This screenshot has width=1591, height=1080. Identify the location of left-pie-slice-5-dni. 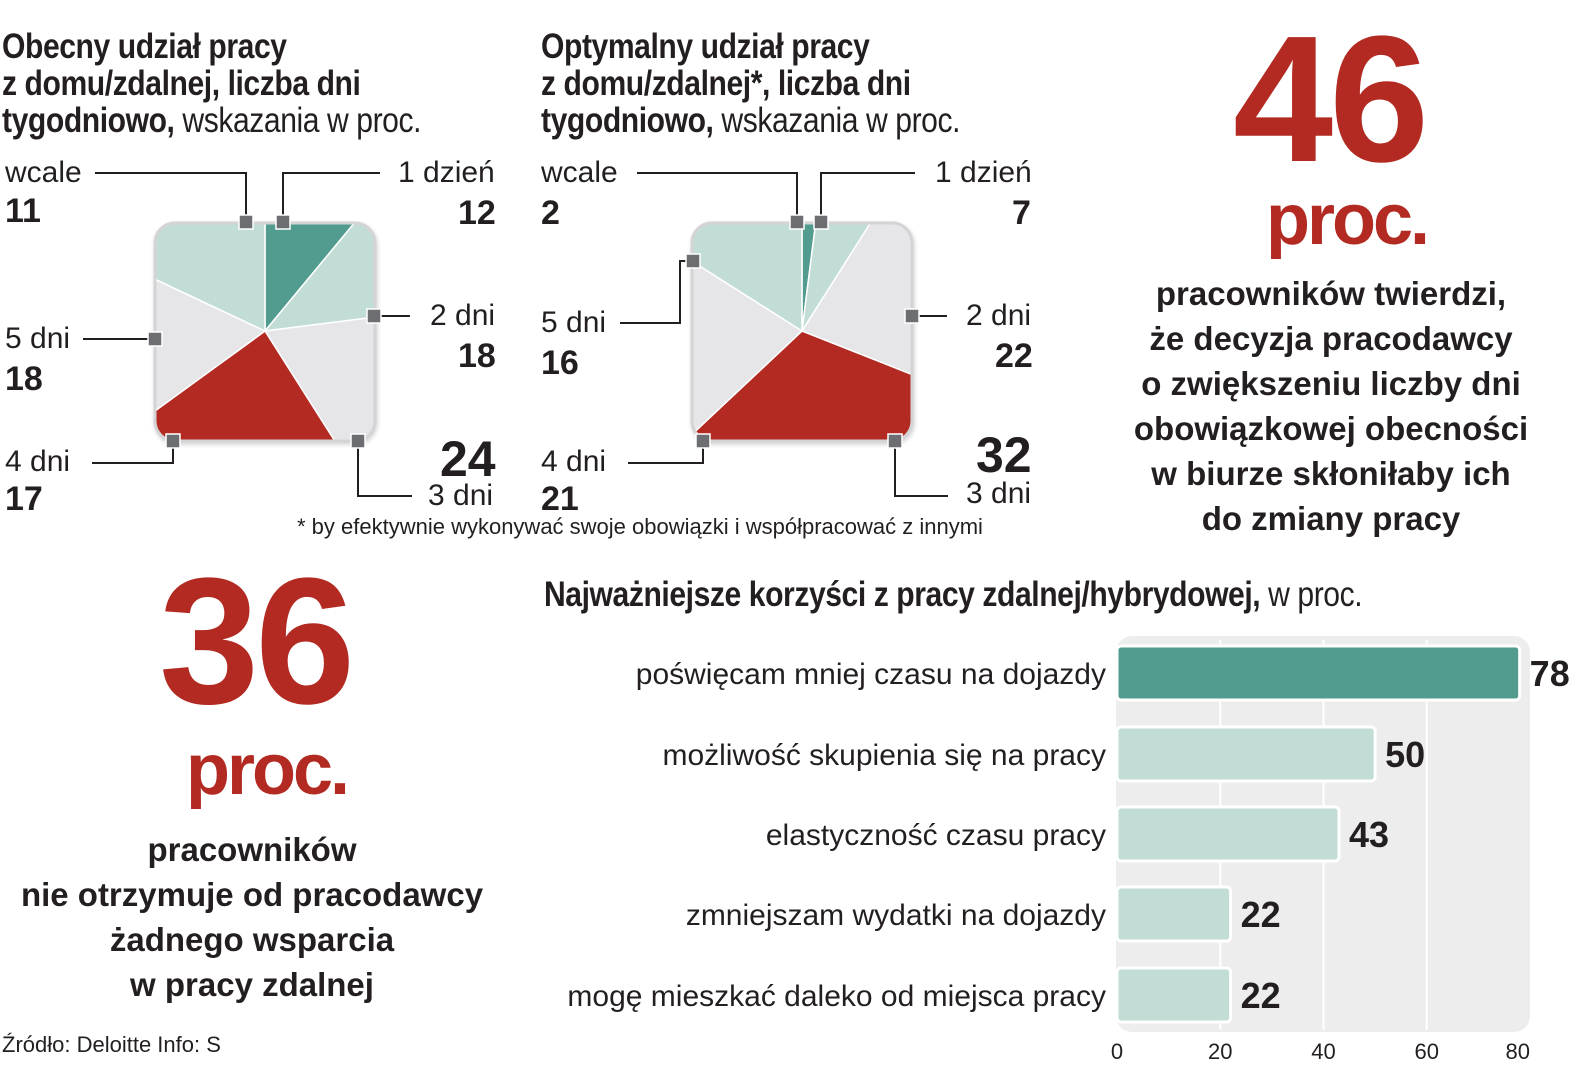
(210, 278).